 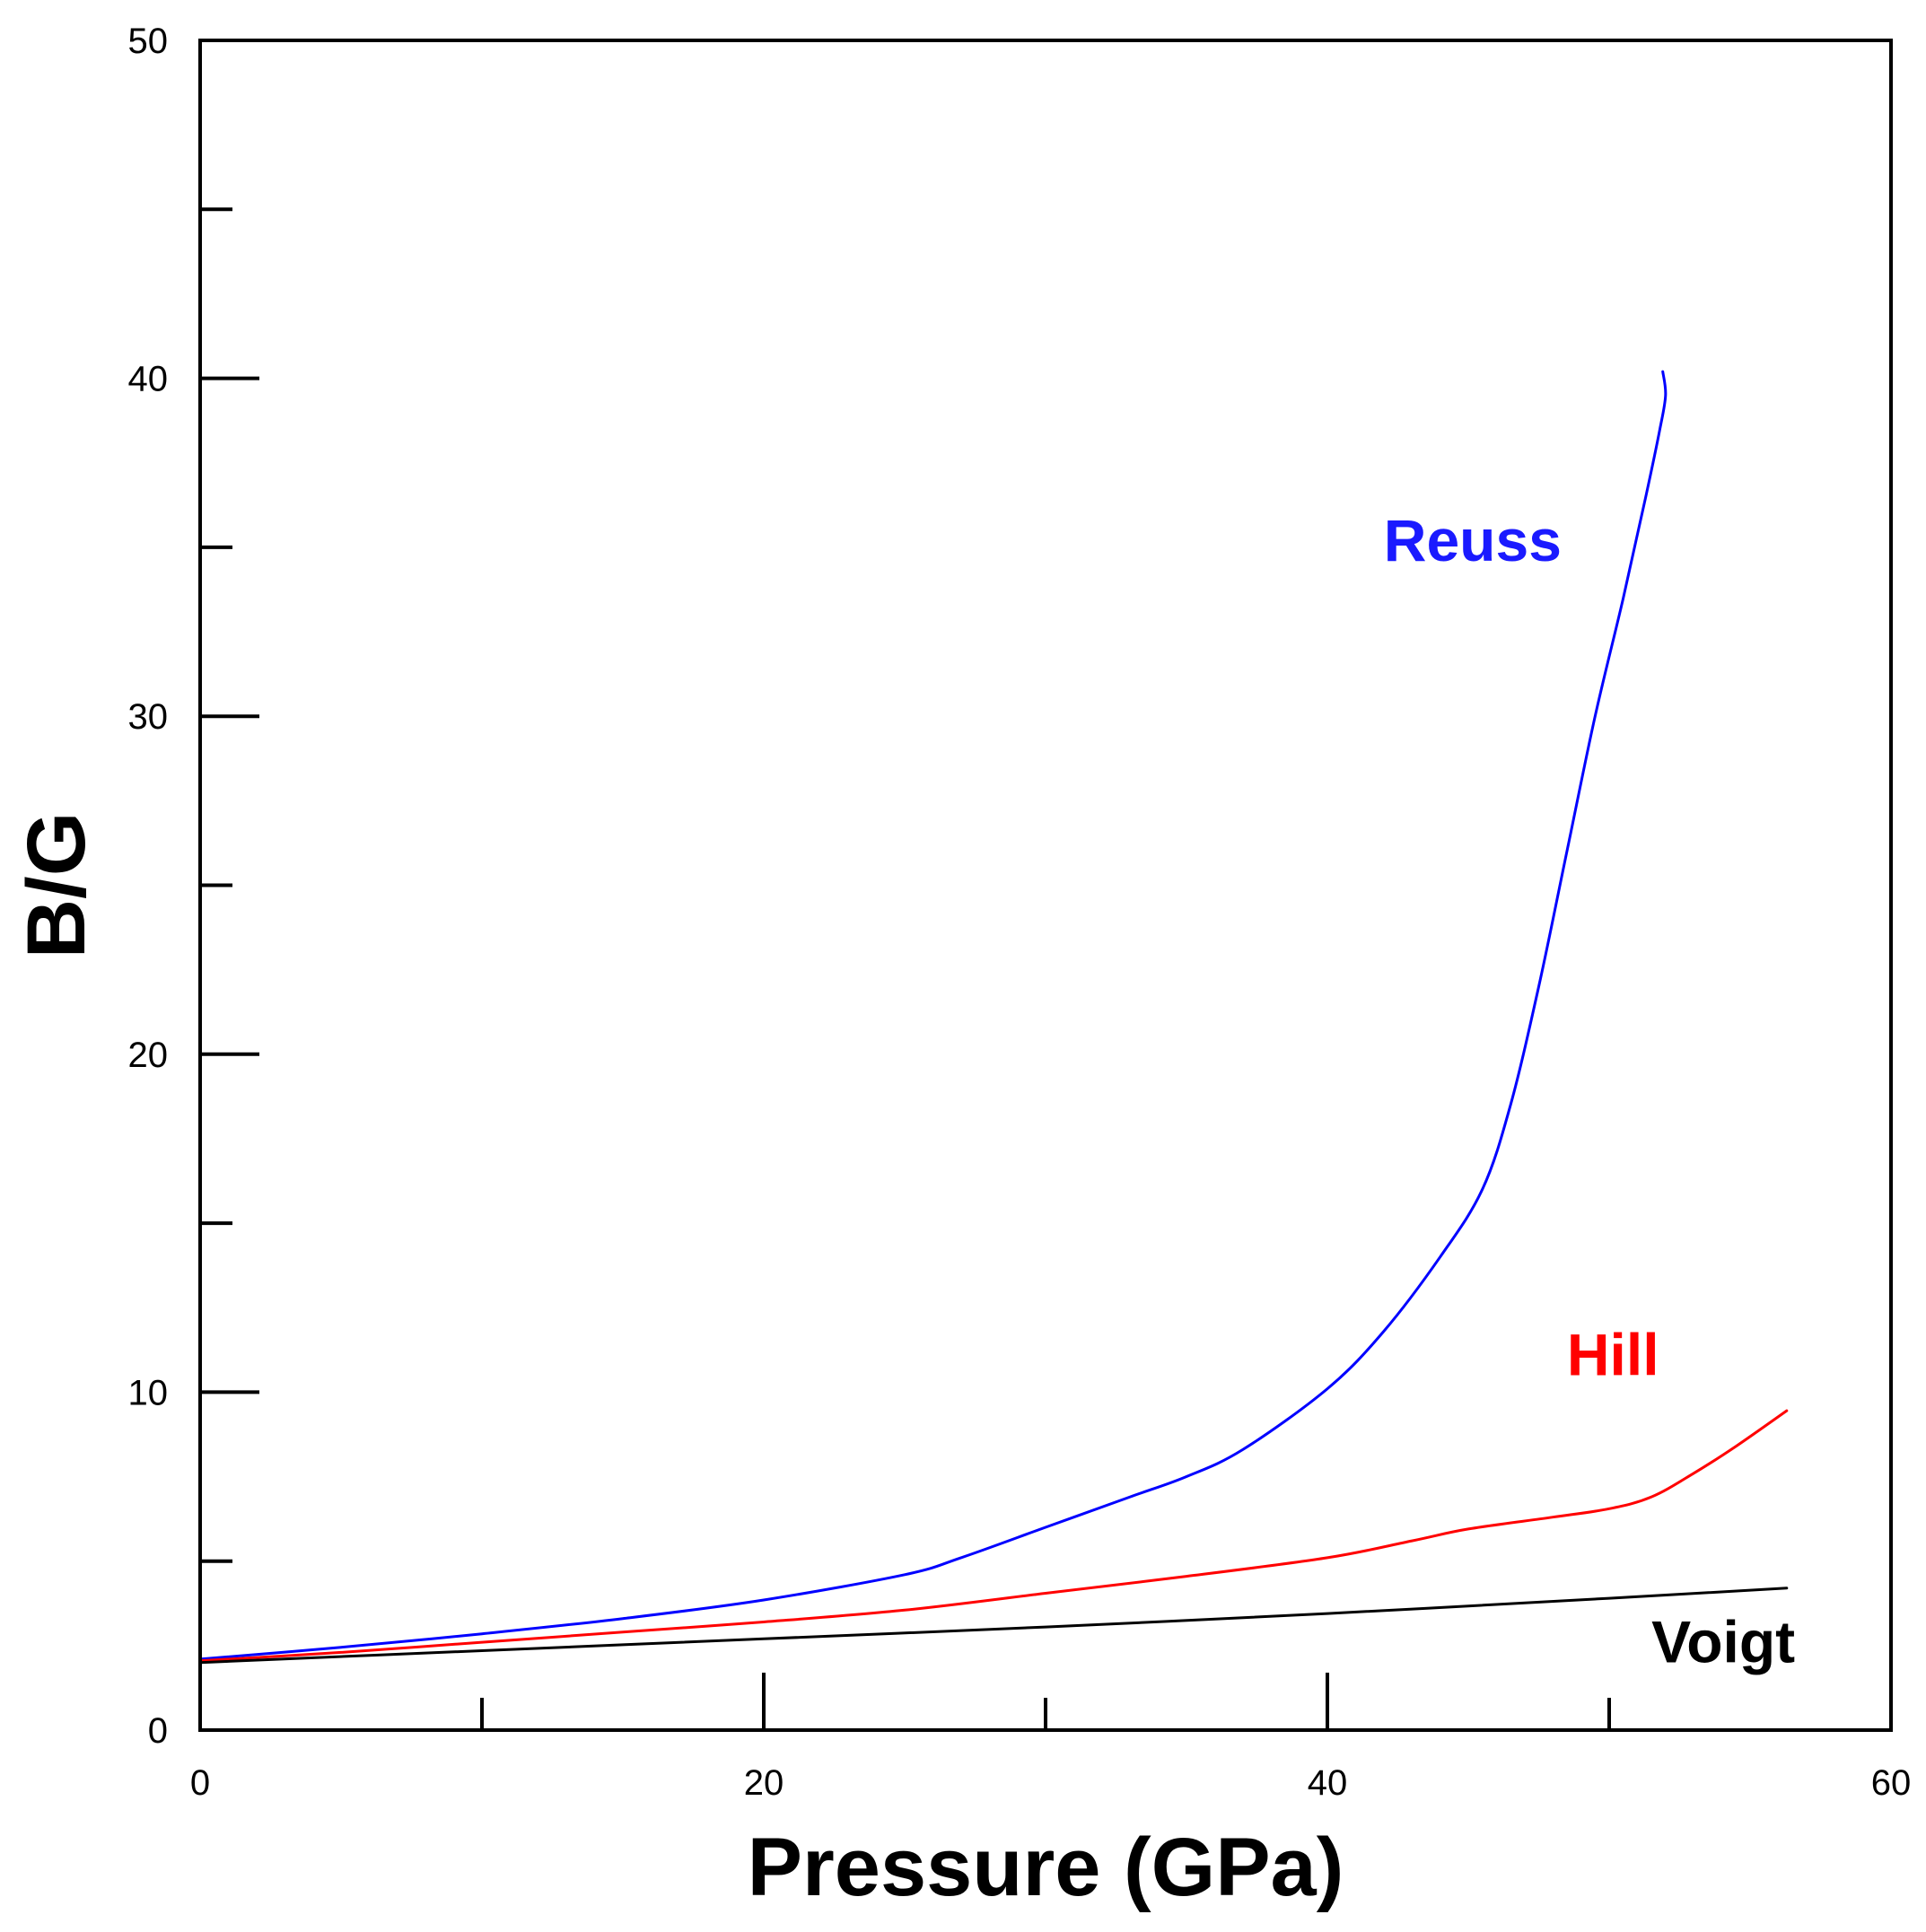 I want to click on series-label-voigt: Voigt, so click(x=1723, y=1642).